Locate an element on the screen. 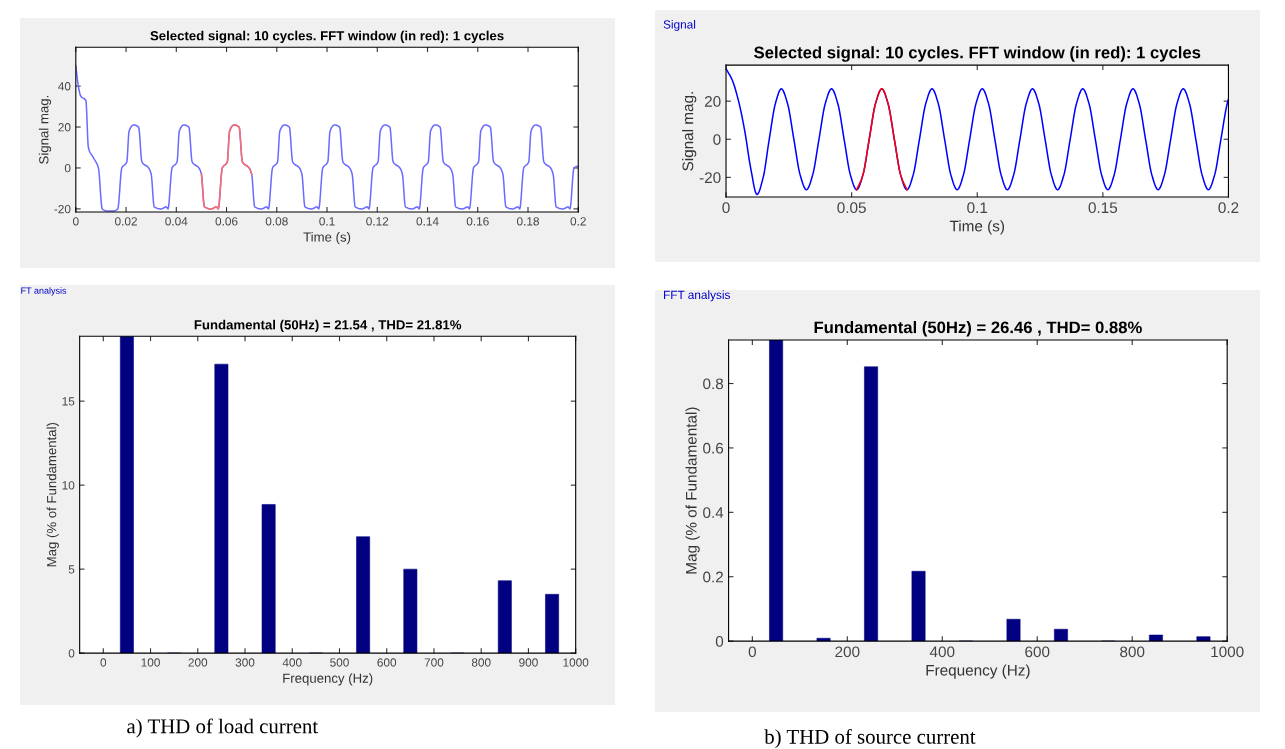  x-tick-label: 0.18 is located at coordinates (527, 221).